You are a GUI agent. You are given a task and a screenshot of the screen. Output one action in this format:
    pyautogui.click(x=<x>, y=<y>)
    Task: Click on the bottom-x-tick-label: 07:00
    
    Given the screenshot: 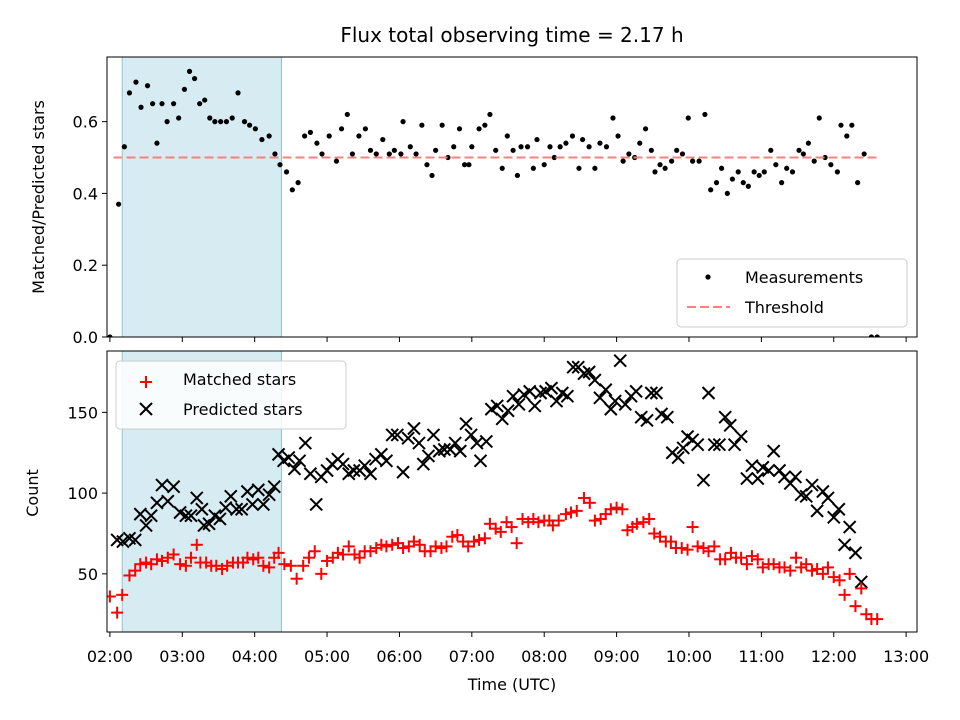 What is the action you would take?
    pyautogui.click(x=472, y=656)
    